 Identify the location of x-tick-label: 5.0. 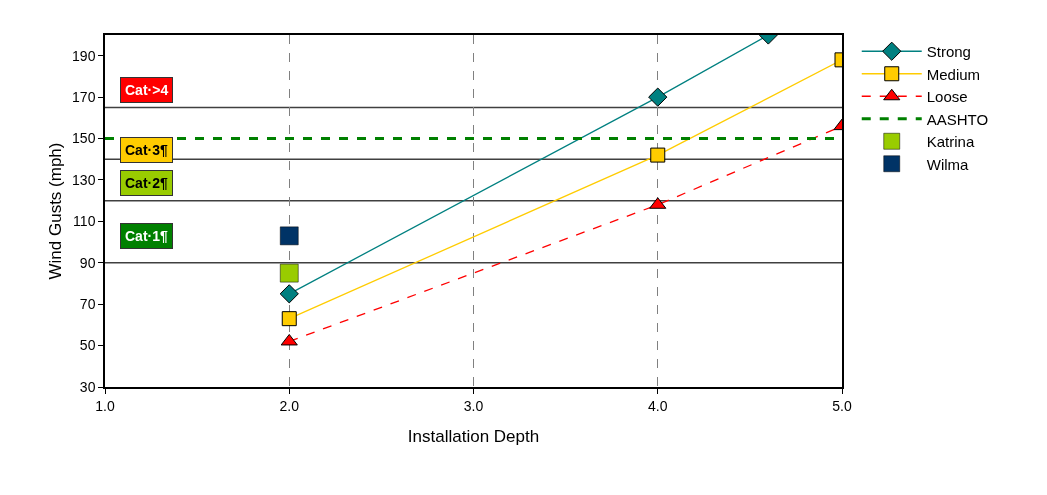
(842, 405).